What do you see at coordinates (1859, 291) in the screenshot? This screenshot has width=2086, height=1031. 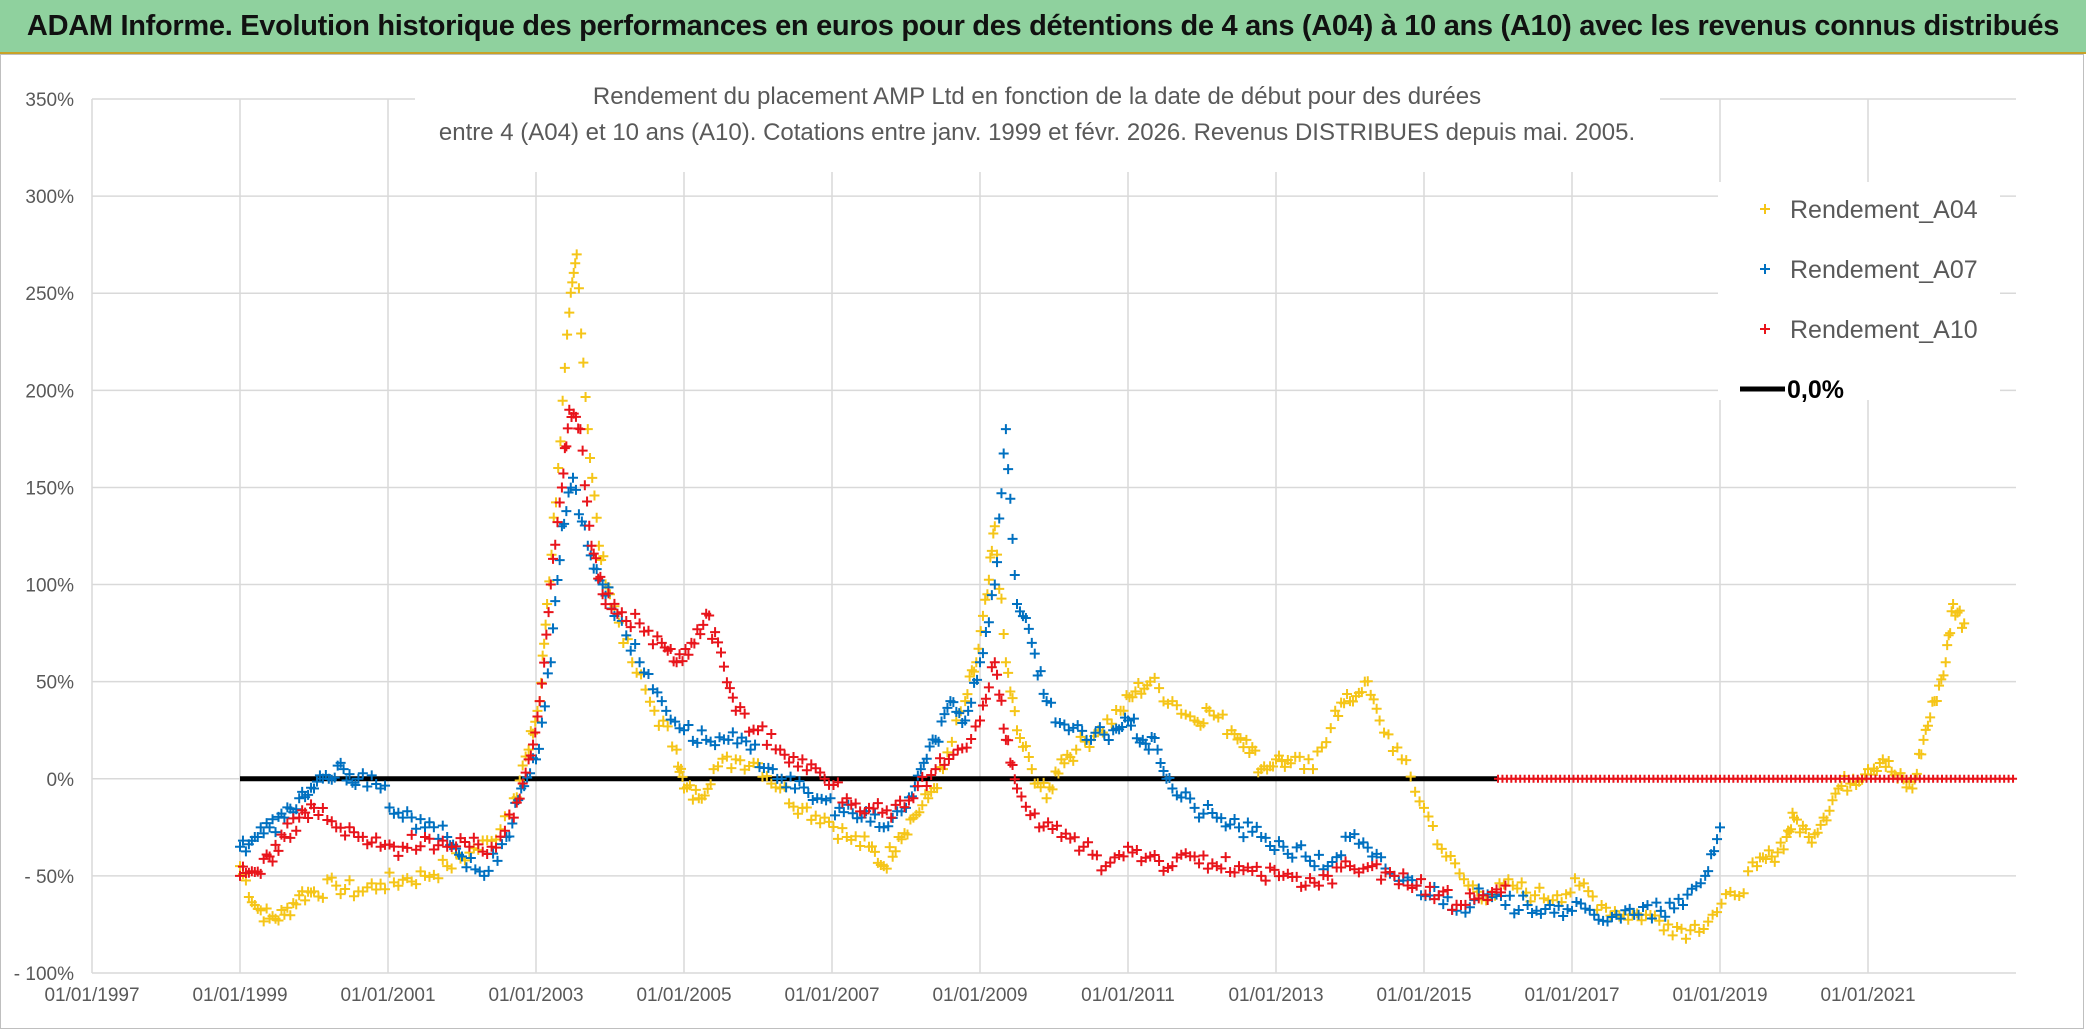 I see `legend-background` at bounding box center [1859, 291].